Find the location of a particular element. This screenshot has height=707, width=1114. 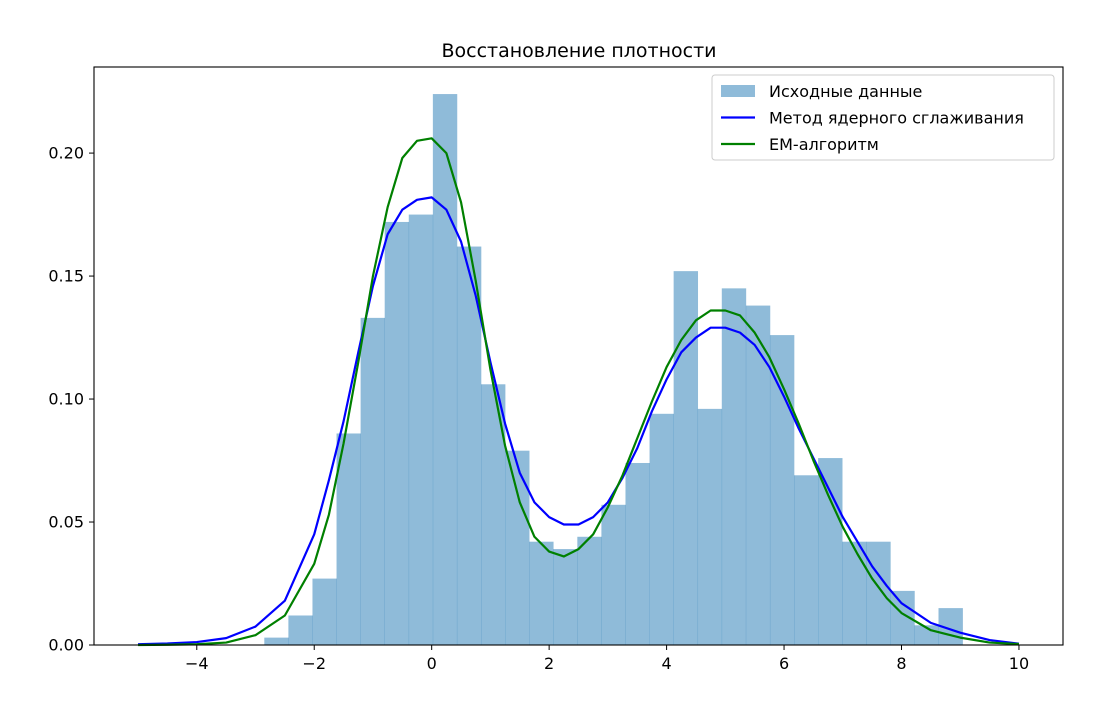

x-tick-label-2: 0 is located at coordinates (432, 663).